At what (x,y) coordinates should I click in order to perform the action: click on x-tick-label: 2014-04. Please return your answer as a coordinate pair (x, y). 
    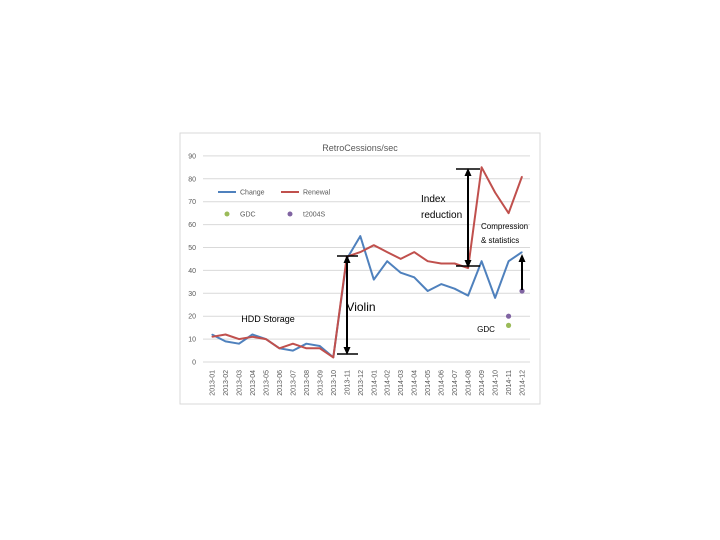
    Looking at the image, I should click on (415, 383).